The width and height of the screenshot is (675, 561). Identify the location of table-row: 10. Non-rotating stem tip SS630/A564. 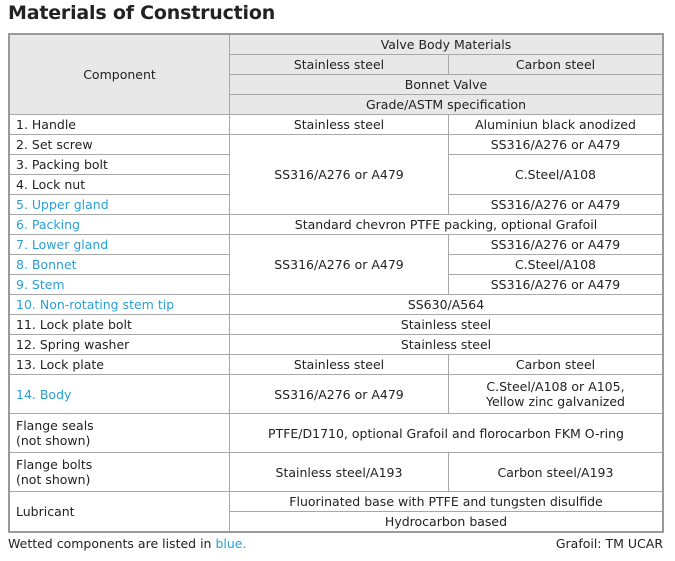
(336, 304).